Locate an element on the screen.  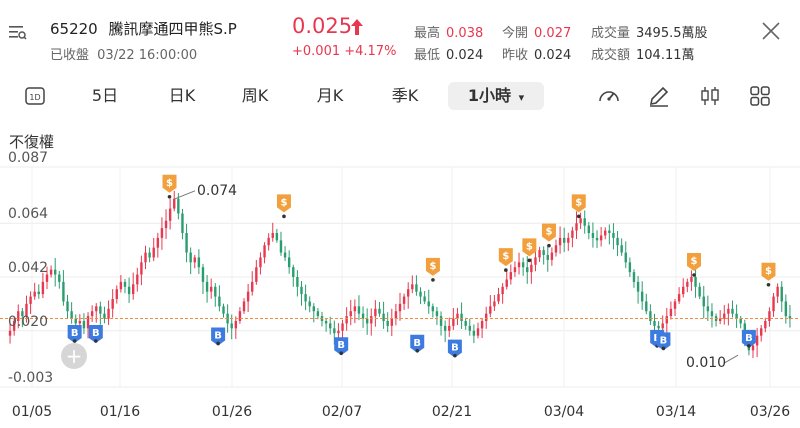
stock-name: 騰訊摩通四甲熊S.P is located at coordinates (172, 29).